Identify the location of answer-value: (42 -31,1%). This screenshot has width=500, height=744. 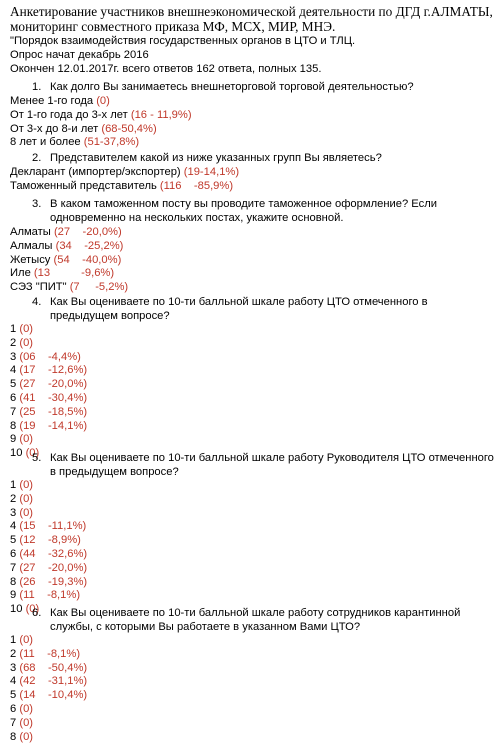
(53, 681).